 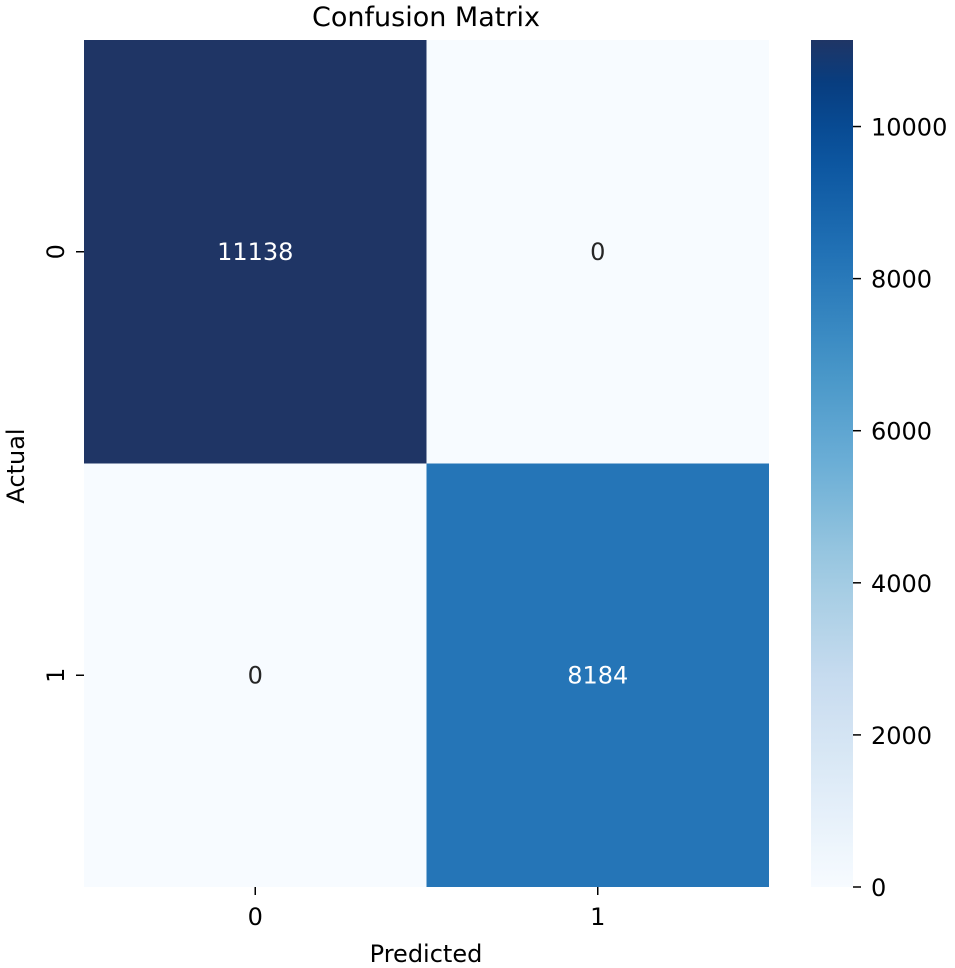 I want to click on x-axis-label: Predicted, so click(x=426, y=954).